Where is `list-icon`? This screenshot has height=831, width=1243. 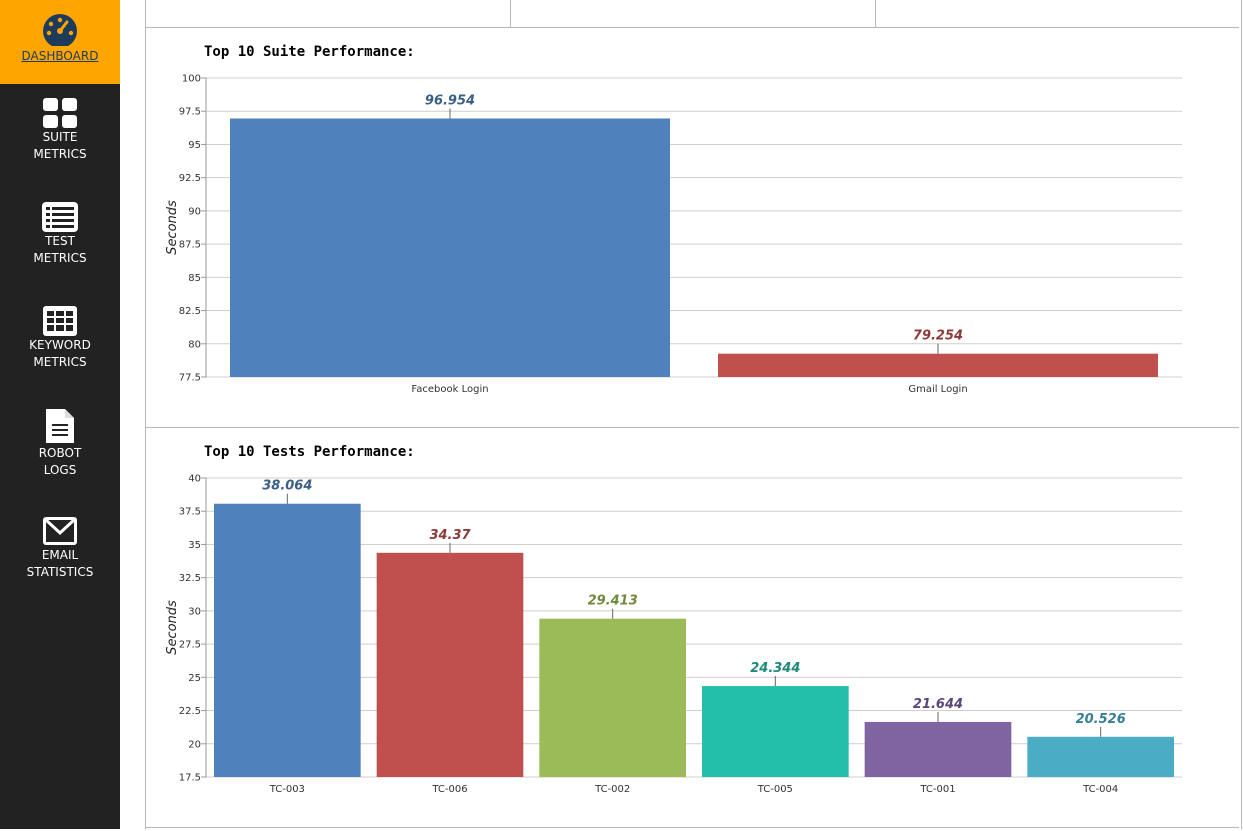 list-icon is located at coordinates (60, 217).